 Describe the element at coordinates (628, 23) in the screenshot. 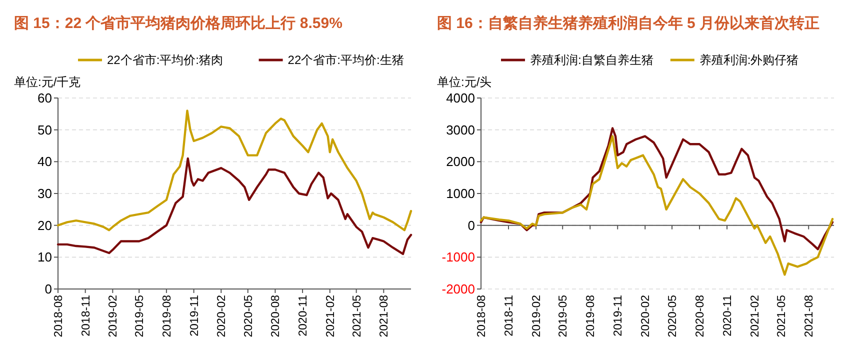

I see `chart-title: 图 16：自繁自养生猪养殖利润自今年 5 月份以来首次转正` at that location.